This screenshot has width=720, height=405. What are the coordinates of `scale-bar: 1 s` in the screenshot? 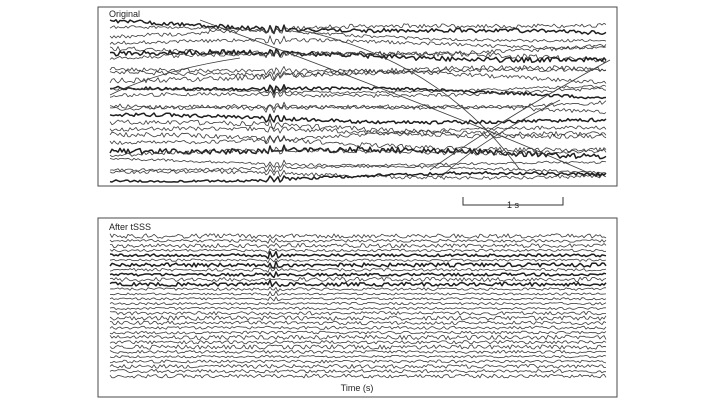 It's located at (513, 203).